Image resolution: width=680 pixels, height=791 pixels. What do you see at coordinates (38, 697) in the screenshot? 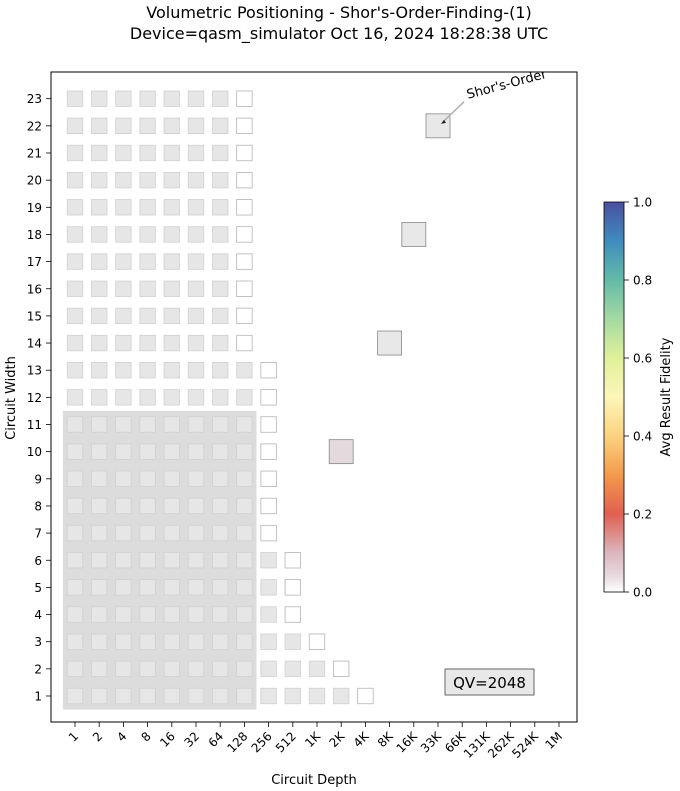
I see `y-tick-label: 1` at bounding box center [38, 697].